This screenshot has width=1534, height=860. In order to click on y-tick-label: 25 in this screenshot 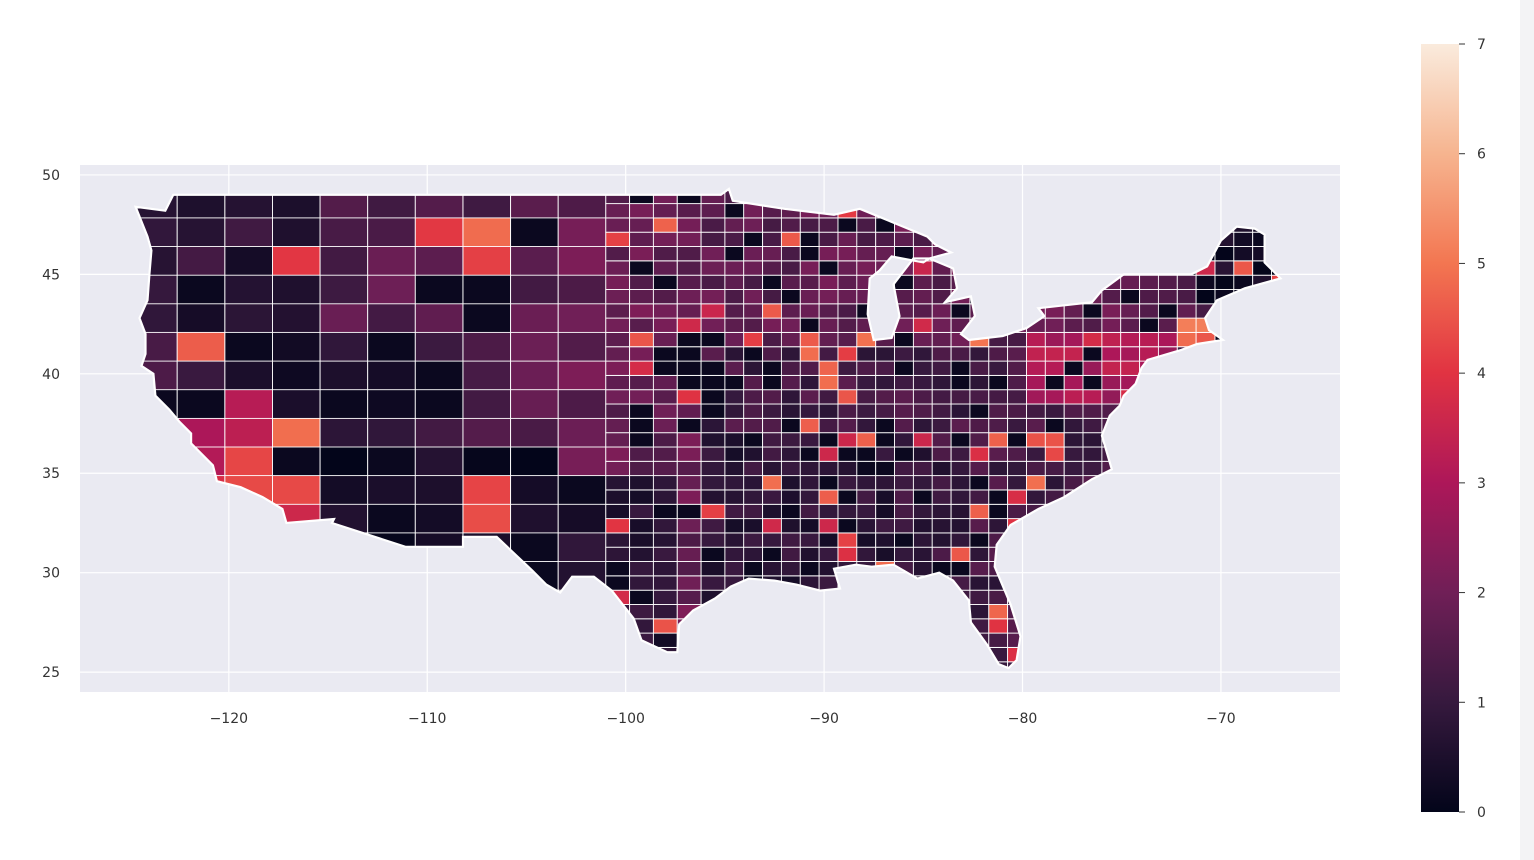, I will do `click(51, 673)`.